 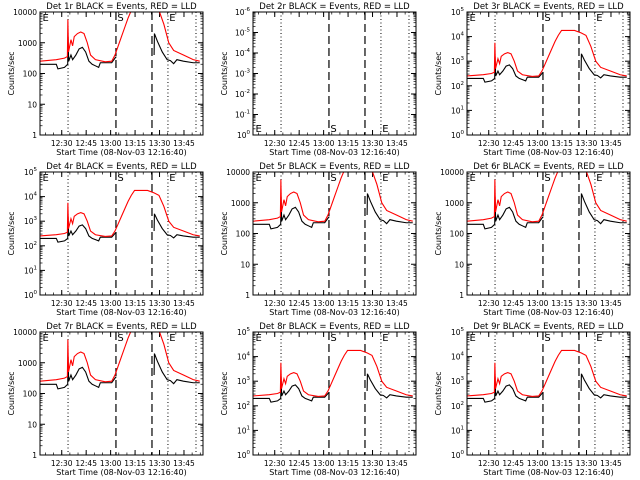 What do you see at coordinates (36, 170) in the screenshot?
I see `y-tick-exponent: 5` at bounding box center [36, 170].